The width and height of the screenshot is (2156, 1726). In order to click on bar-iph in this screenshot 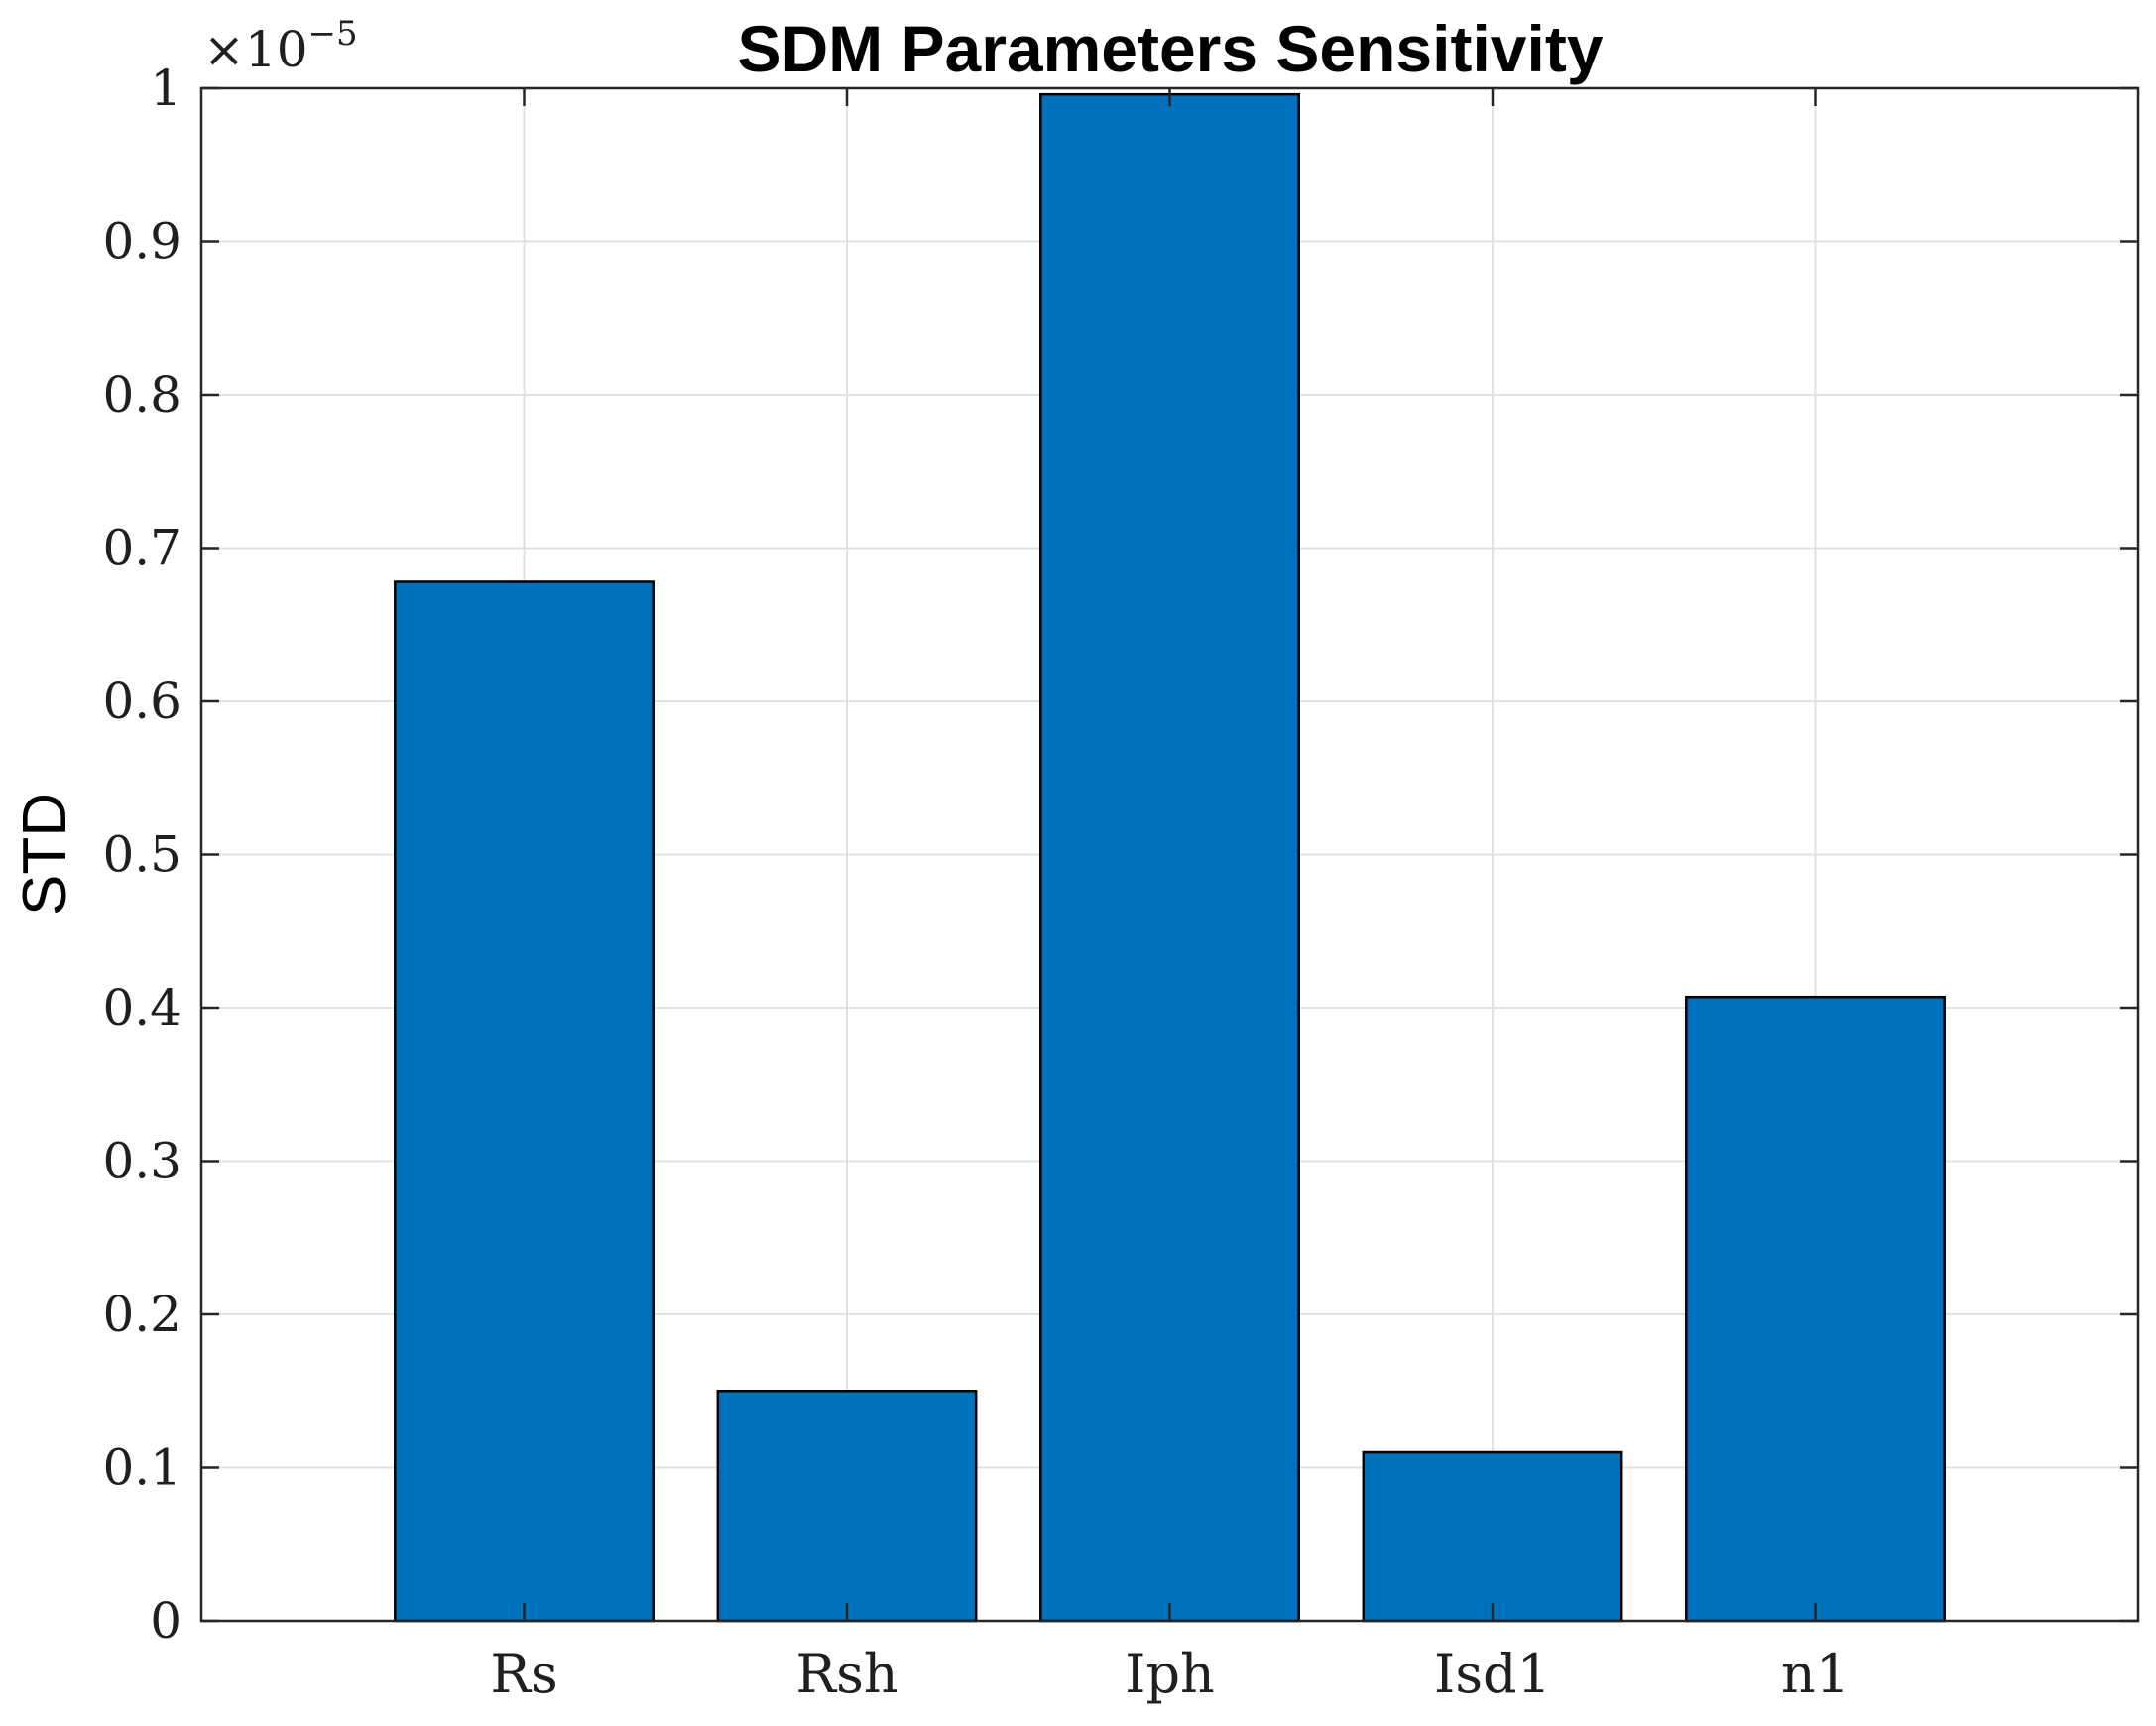, I will do `click(1169, 857)`.